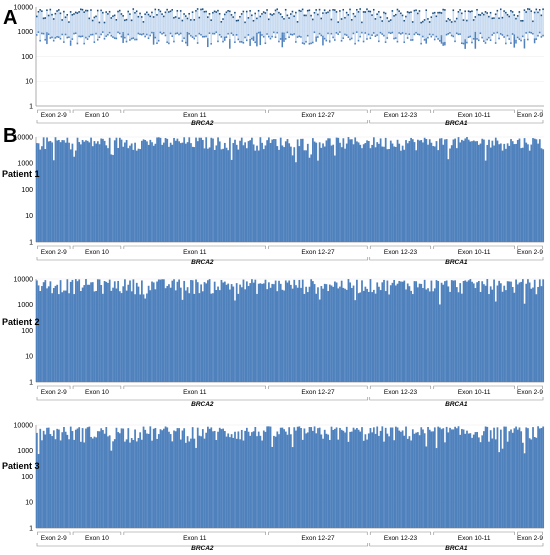  What do you see at coordinates (24, 137) in the screenshot?
I see `y-tick-label: 10000` at bounding box center [24, 137].